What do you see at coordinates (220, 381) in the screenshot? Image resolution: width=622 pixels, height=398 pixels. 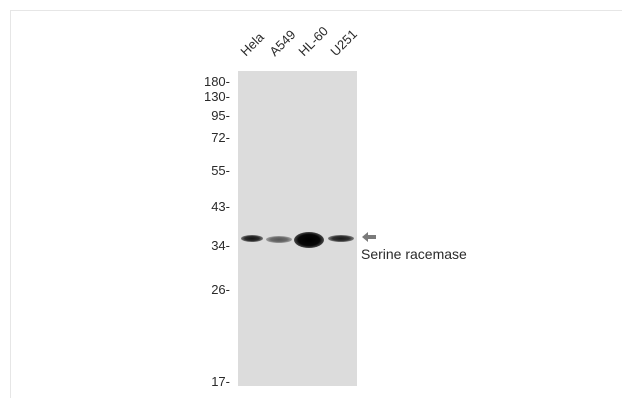 I see `mw-marker-17: 17-` at bounding box center [220, 381].